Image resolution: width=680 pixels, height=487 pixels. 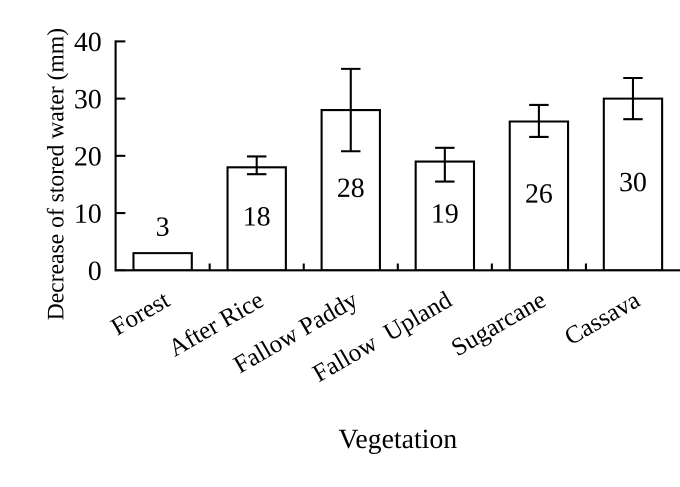 What do you see at coordinates (94, 270) in the screenshot?
I see `y-tick-label: 0` at bounding box center [94, 270].